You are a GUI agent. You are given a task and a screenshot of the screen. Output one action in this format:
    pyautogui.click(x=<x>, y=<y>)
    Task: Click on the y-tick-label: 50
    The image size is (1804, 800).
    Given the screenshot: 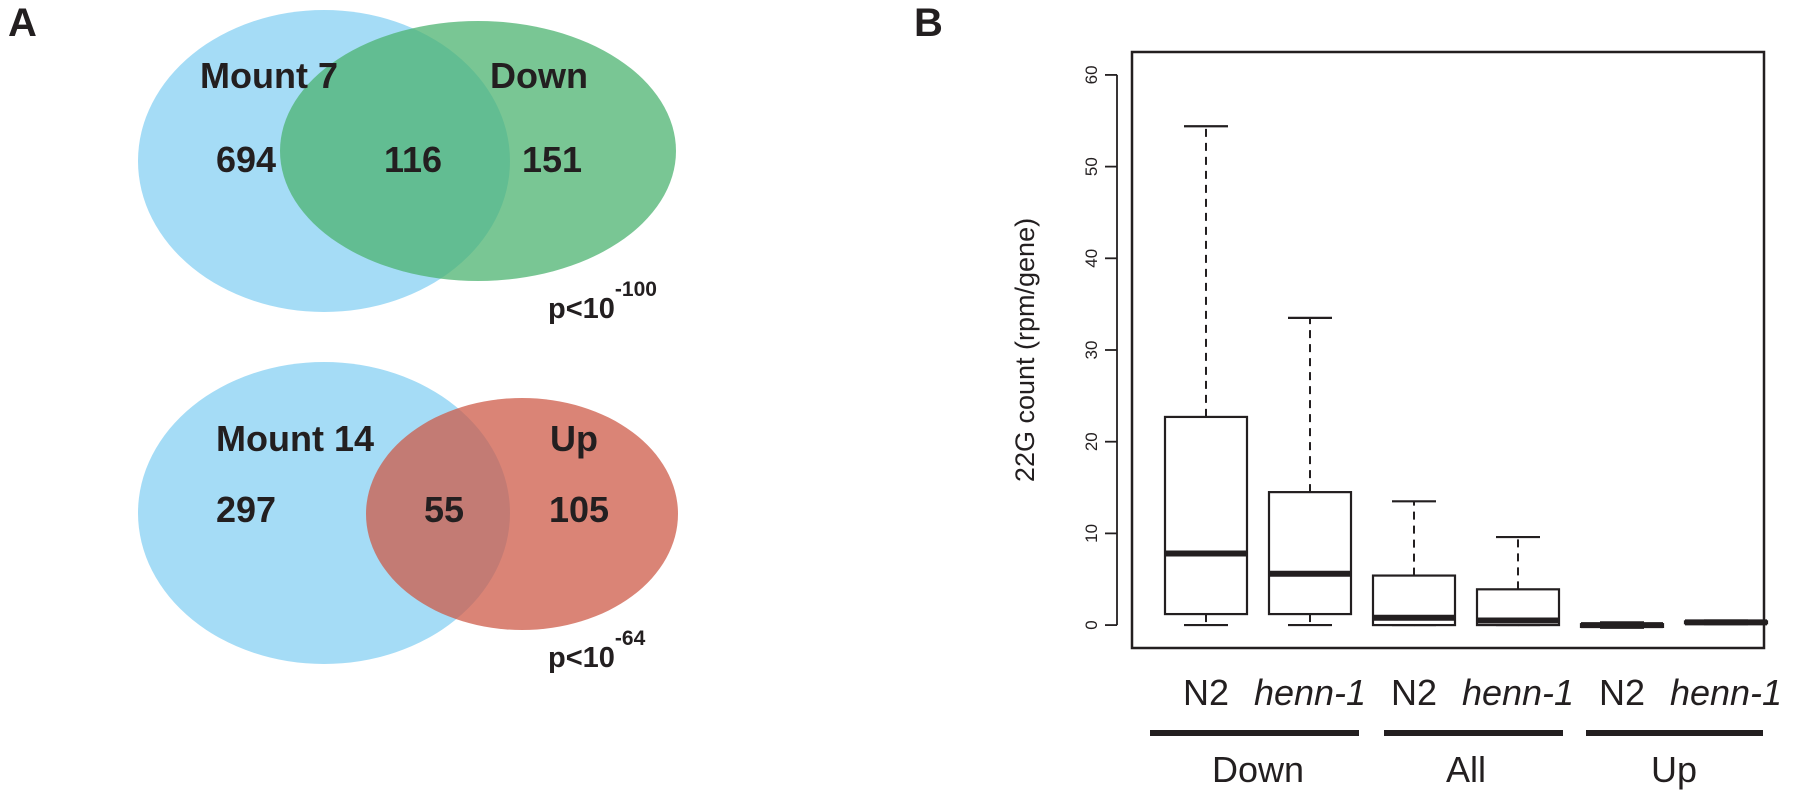 What is the action you would take?
    pyautogui.click(x=1091, y=166)
    